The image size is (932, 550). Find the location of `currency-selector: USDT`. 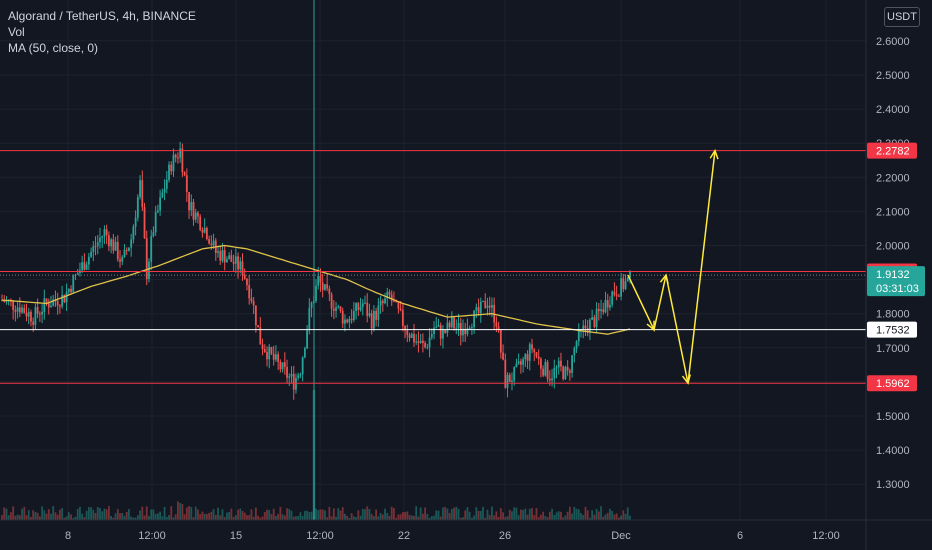

currency-selector: USDT is located at coordinates (902, 17).